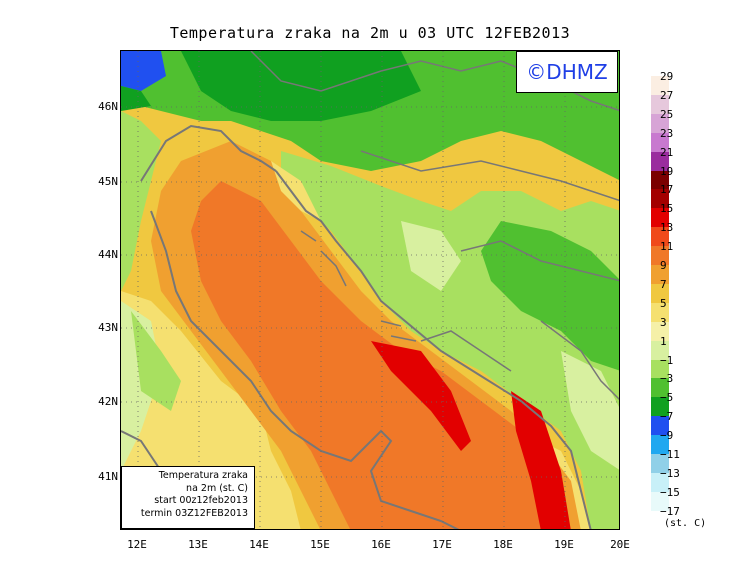 The image size is (740, 582). I want to click on legend-label: 23, so click(667, 133).